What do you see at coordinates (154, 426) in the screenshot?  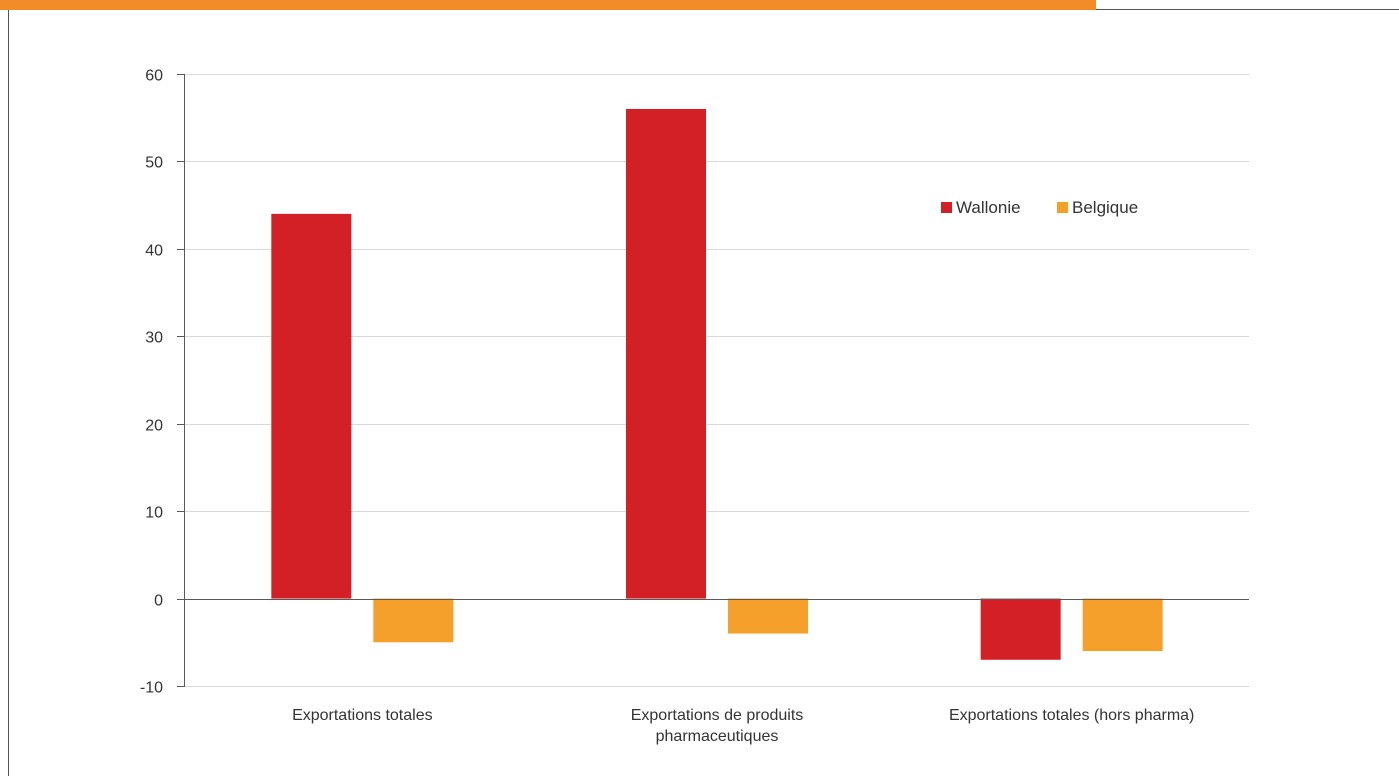 I see `y-tick-label: 20` at bounding box center [154, 426].